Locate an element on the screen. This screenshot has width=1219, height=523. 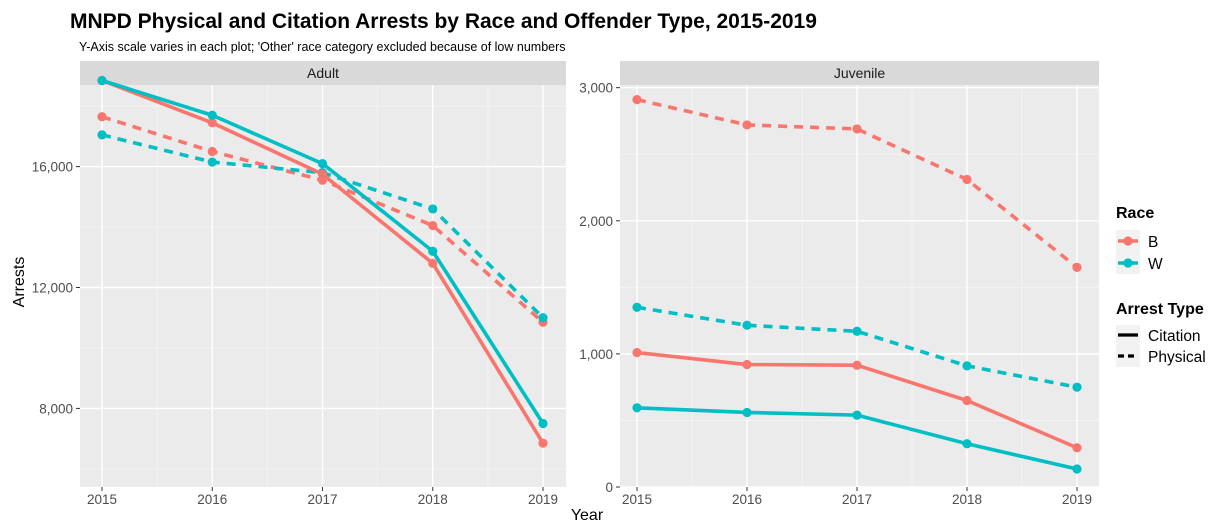
y-axis-label: Arrests is located at coordinates (19, 282).